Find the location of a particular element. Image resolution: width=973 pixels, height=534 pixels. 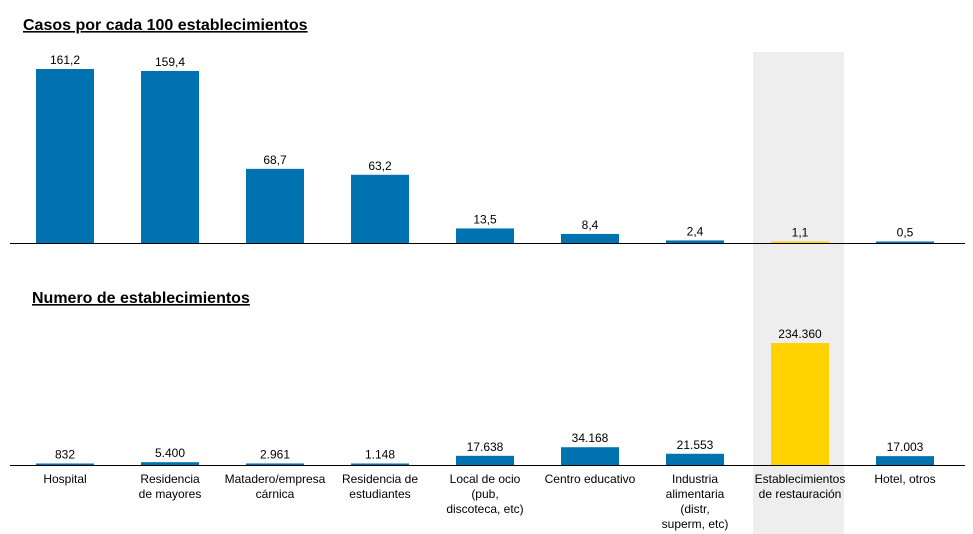

count-value-label: 21.553 is located at coordinates (695, 445).